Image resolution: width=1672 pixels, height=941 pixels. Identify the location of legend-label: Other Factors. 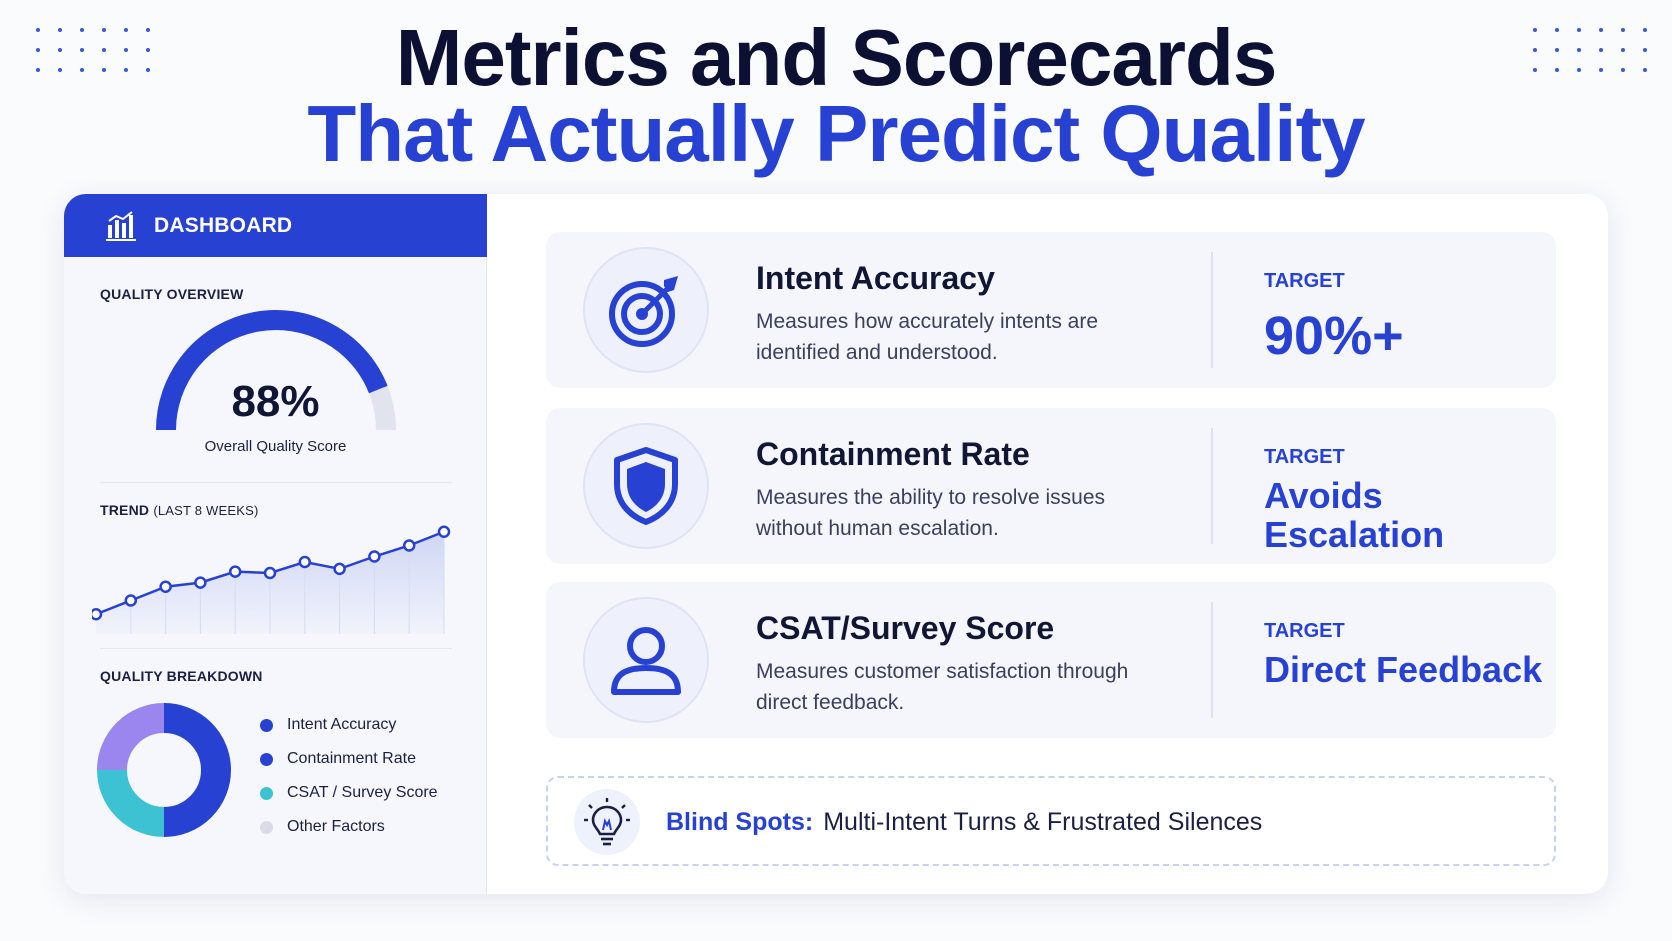
(336, 826).